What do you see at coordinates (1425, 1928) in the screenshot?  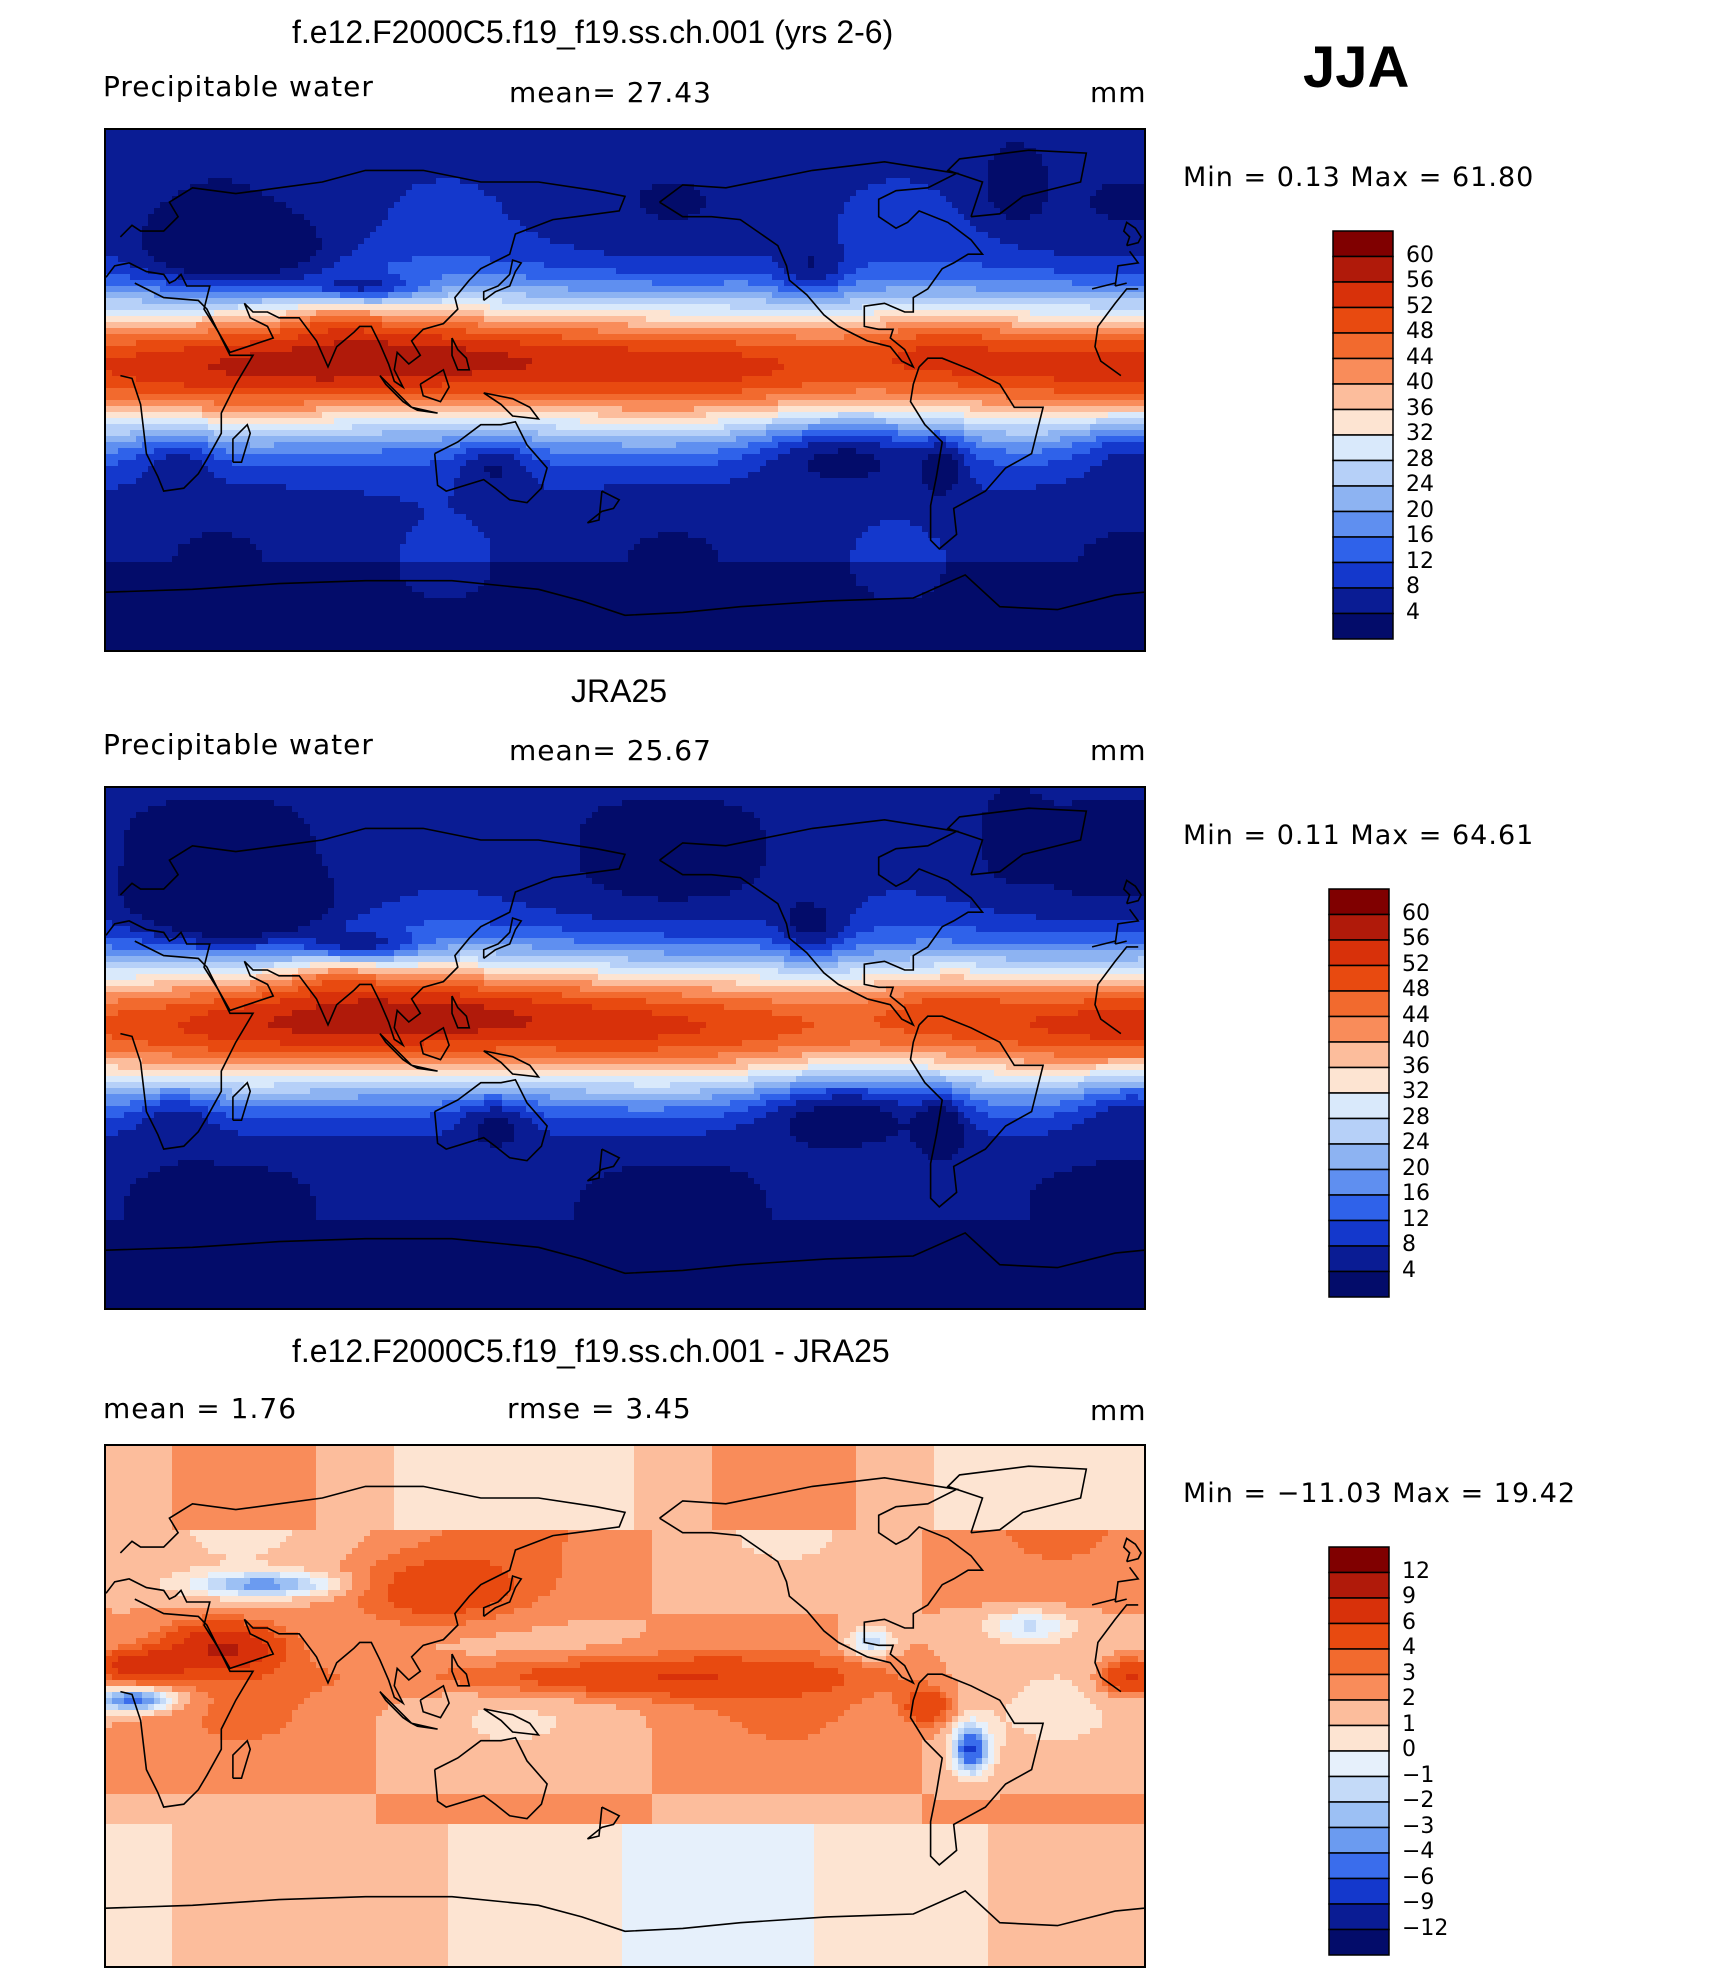 I see `colorbar-tick-label: −12` at bounding box center [1425, 1928].